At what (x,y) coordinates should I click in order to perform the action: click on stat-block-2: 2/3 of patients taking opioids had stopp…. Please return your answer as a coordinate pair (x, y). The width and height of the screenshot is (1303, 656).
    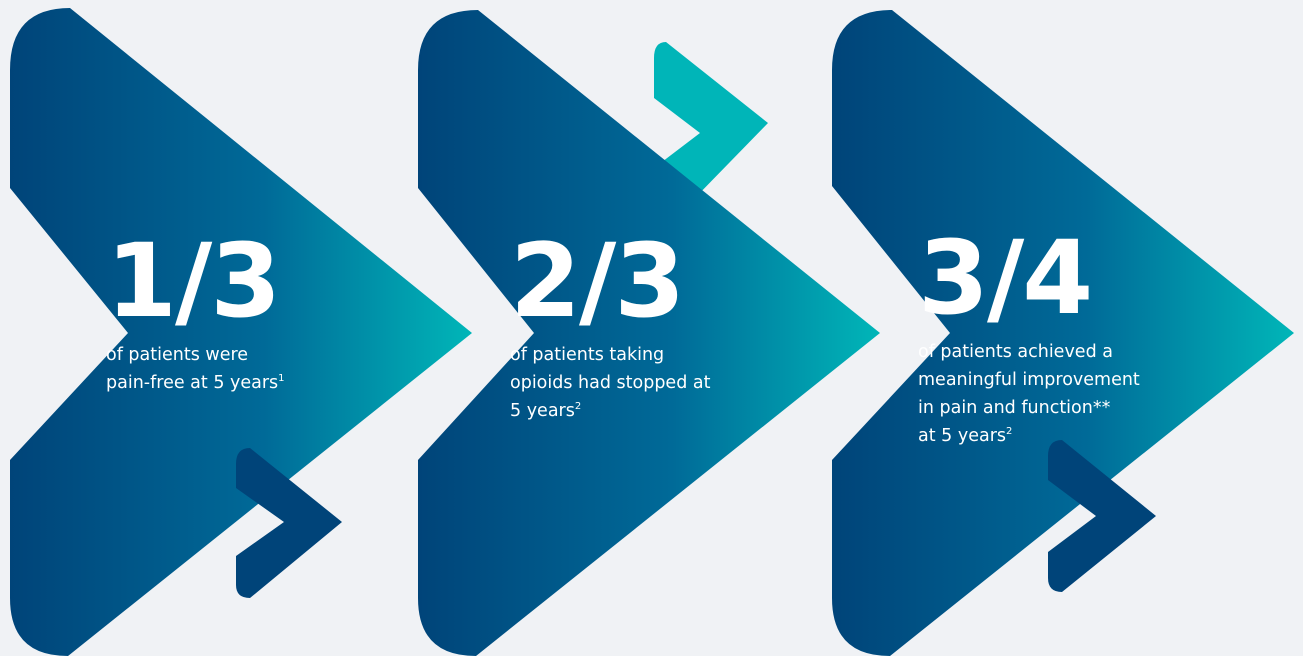
    Looking at the image, I should click on (655, 328).